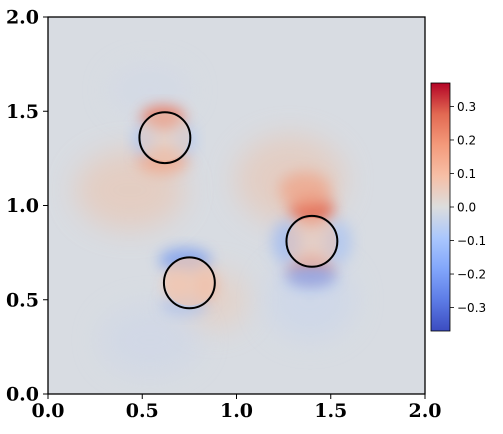  I want to click on x-tick-label: 1.0, so click(236, 411).